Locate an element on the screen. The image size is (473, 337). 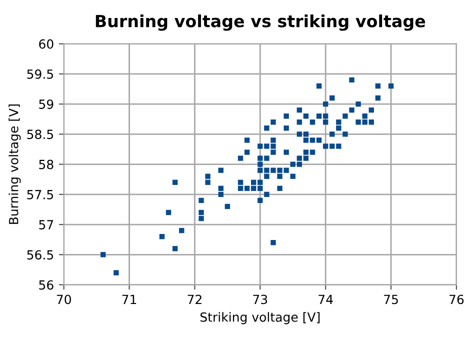
x-tick-label: 71 is located at coordinates (129, 299).